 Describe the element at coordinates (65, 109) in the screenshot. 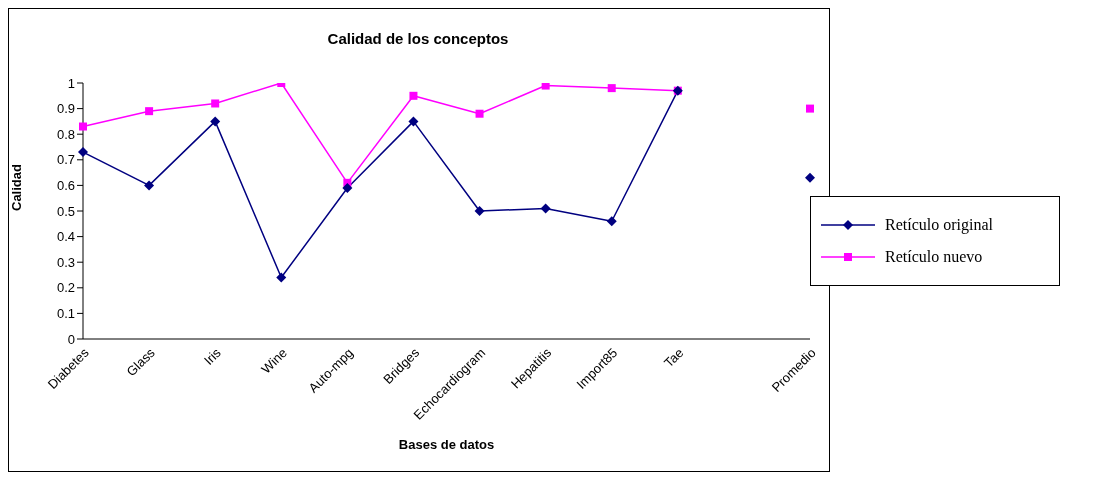

I see `y-tick-label: 0.9` at that location.